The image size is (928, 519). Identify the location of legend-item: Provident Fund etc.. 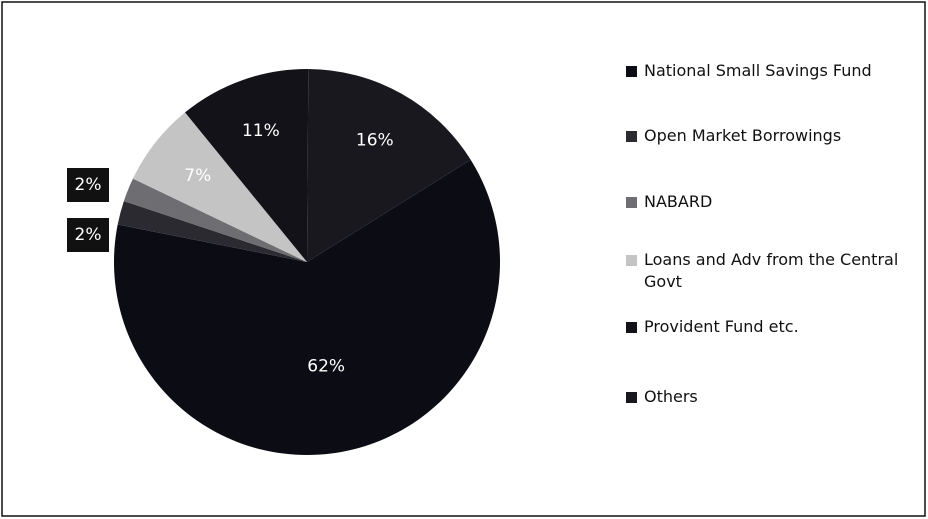
(768, 327).